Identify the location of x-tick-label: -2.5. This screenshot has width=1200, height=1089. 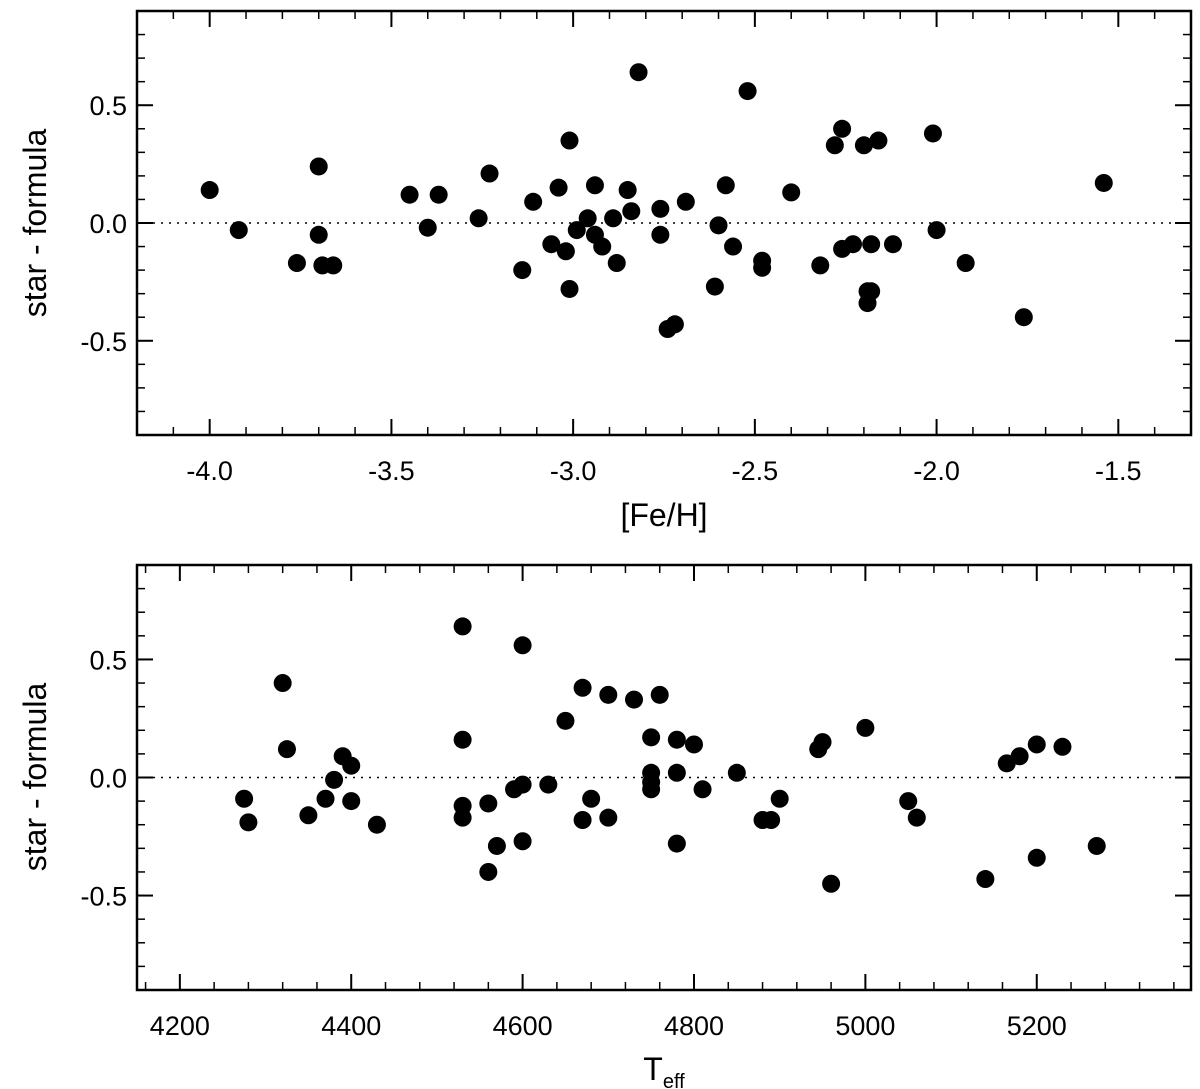
(755, 471).